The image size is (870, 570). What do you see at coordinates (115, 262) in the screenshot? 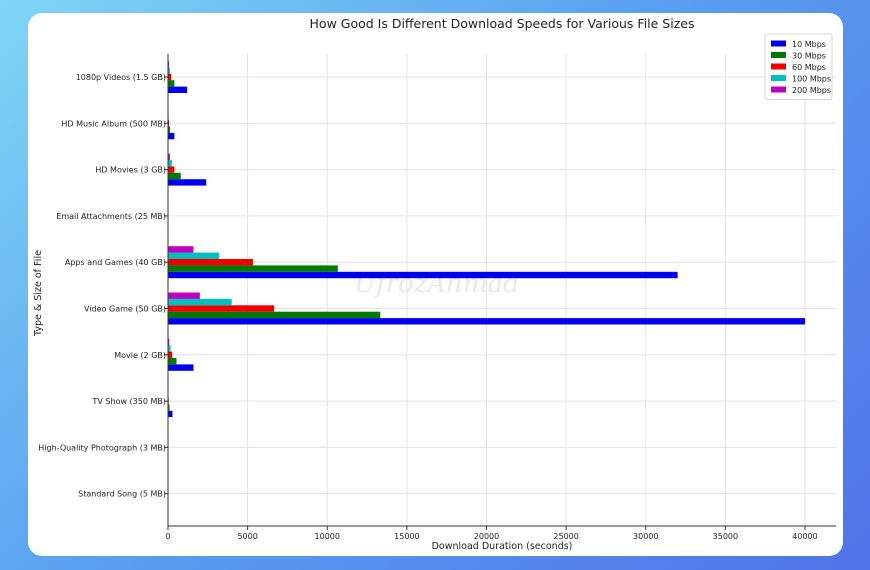
I see `category-label: Apps and Games (40 GB)` at bounding box center [115, 262].